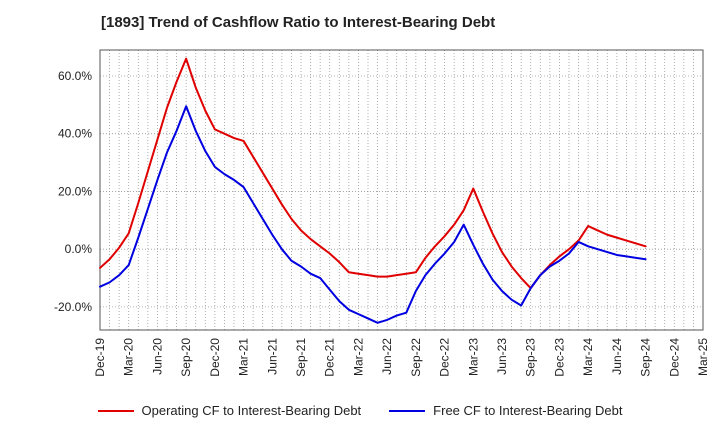 This screenshot has height=440, width=720. Describe the element at coordinates (244, 357) in the screenshot. I see `x-tick-label: Mar-21` at that location.